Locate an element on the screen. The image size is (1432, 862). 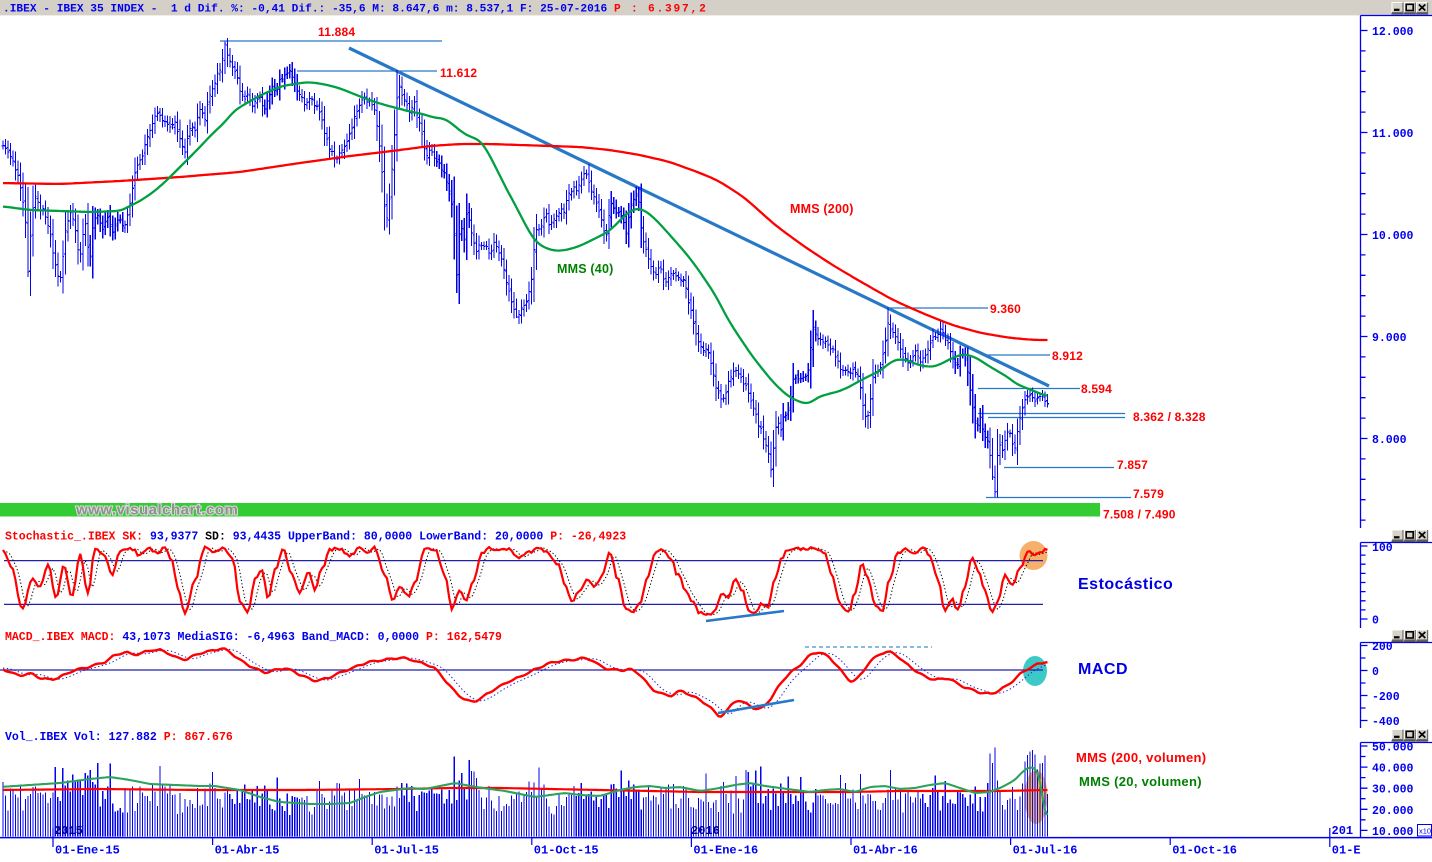
svg-text: 7.857 is located at coordinates (1132, 465).